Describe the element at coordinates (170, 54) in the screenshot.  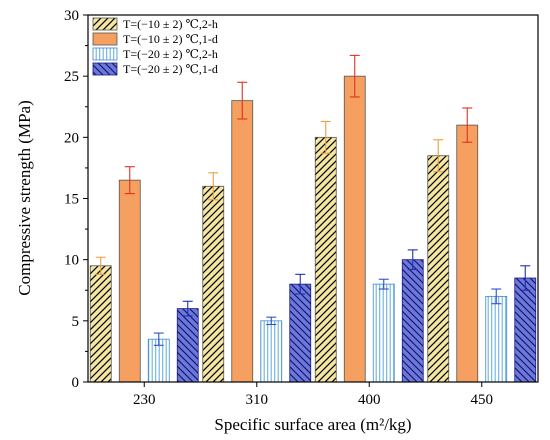
I see `legend-label: T=(−20 ± 2) ℃,2-h` at that location.